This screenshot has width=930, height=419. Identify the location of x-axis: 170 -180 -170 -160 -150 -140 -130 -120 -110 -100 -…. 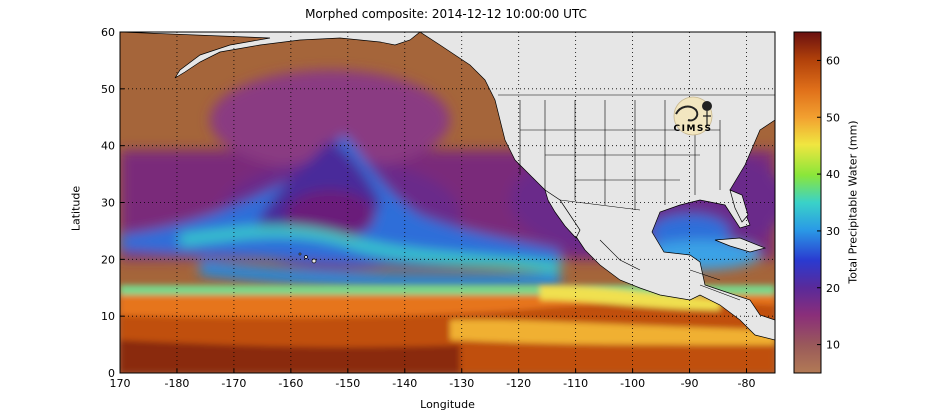
(433, 379).